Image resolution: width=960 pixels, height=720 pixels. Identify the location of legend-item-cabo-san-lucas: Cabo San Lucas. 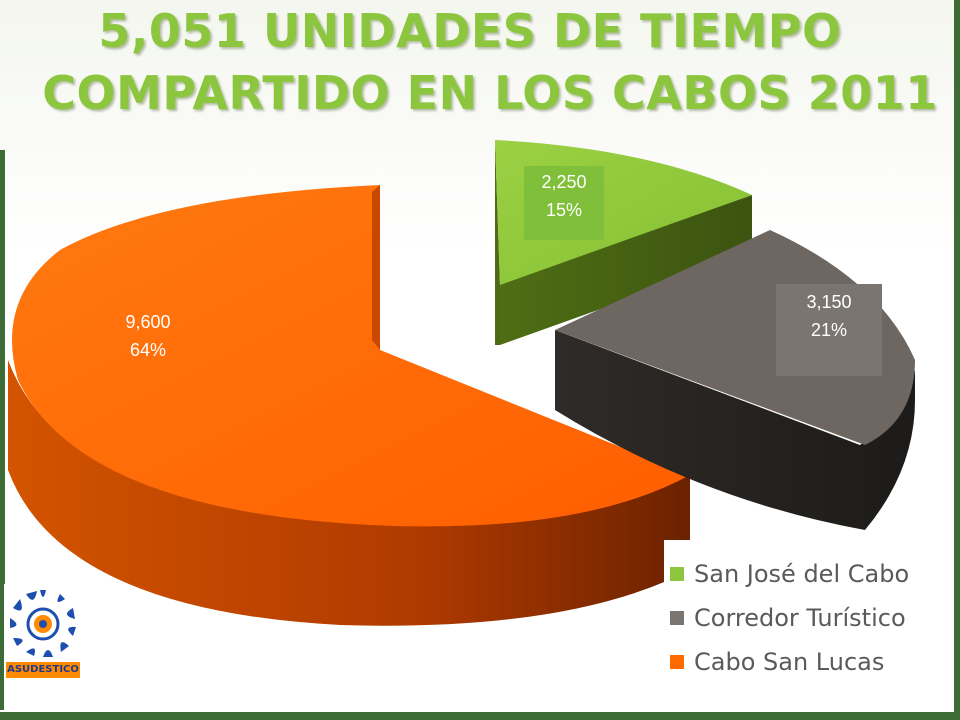
(774, 662).